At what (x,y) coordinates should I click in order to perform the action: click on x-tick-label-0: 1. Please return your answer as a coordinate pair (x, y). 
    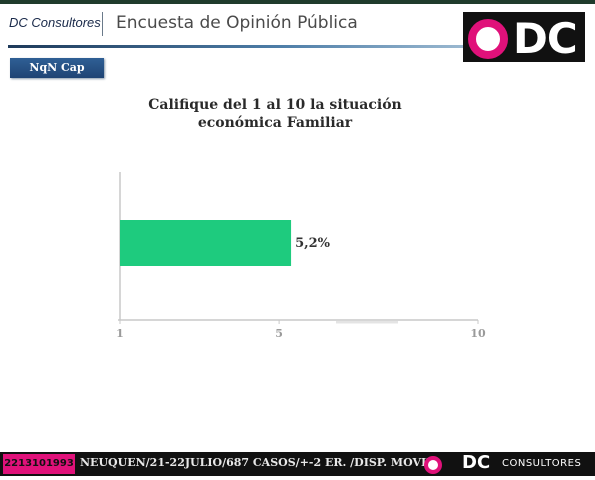
    Looking at the image, I should click on (120, 333).